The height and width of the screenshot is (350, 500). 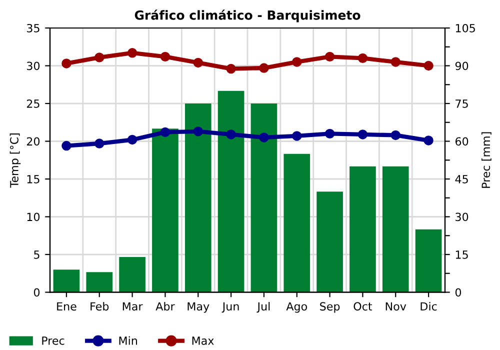 What do you see at coordinates (465, 28) in the screenshot?
I see `y2-tick-label: 105` at bounding box center [465, 28].